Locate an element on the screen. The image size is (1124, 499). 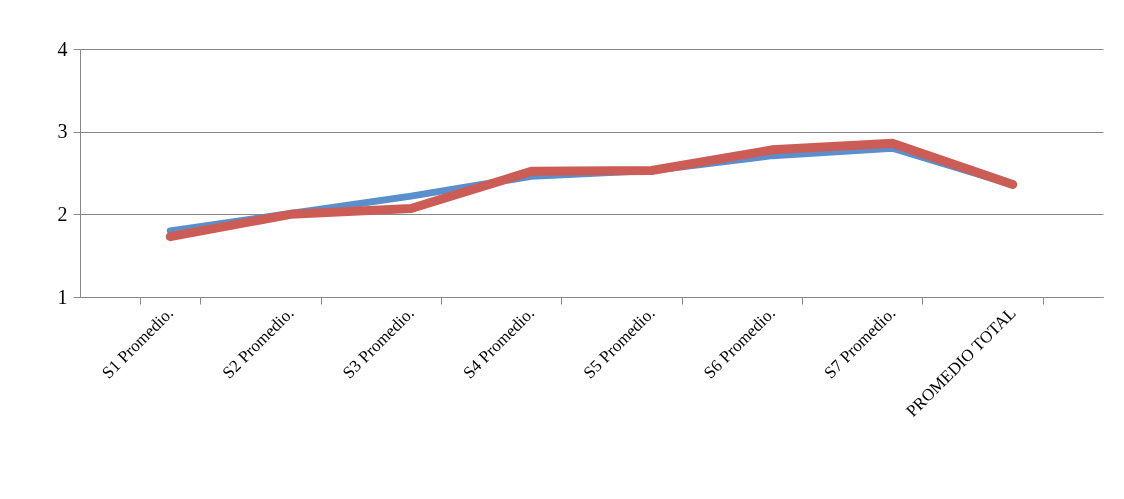
y-tick-label: 2 is located at coordinates (62, 213).